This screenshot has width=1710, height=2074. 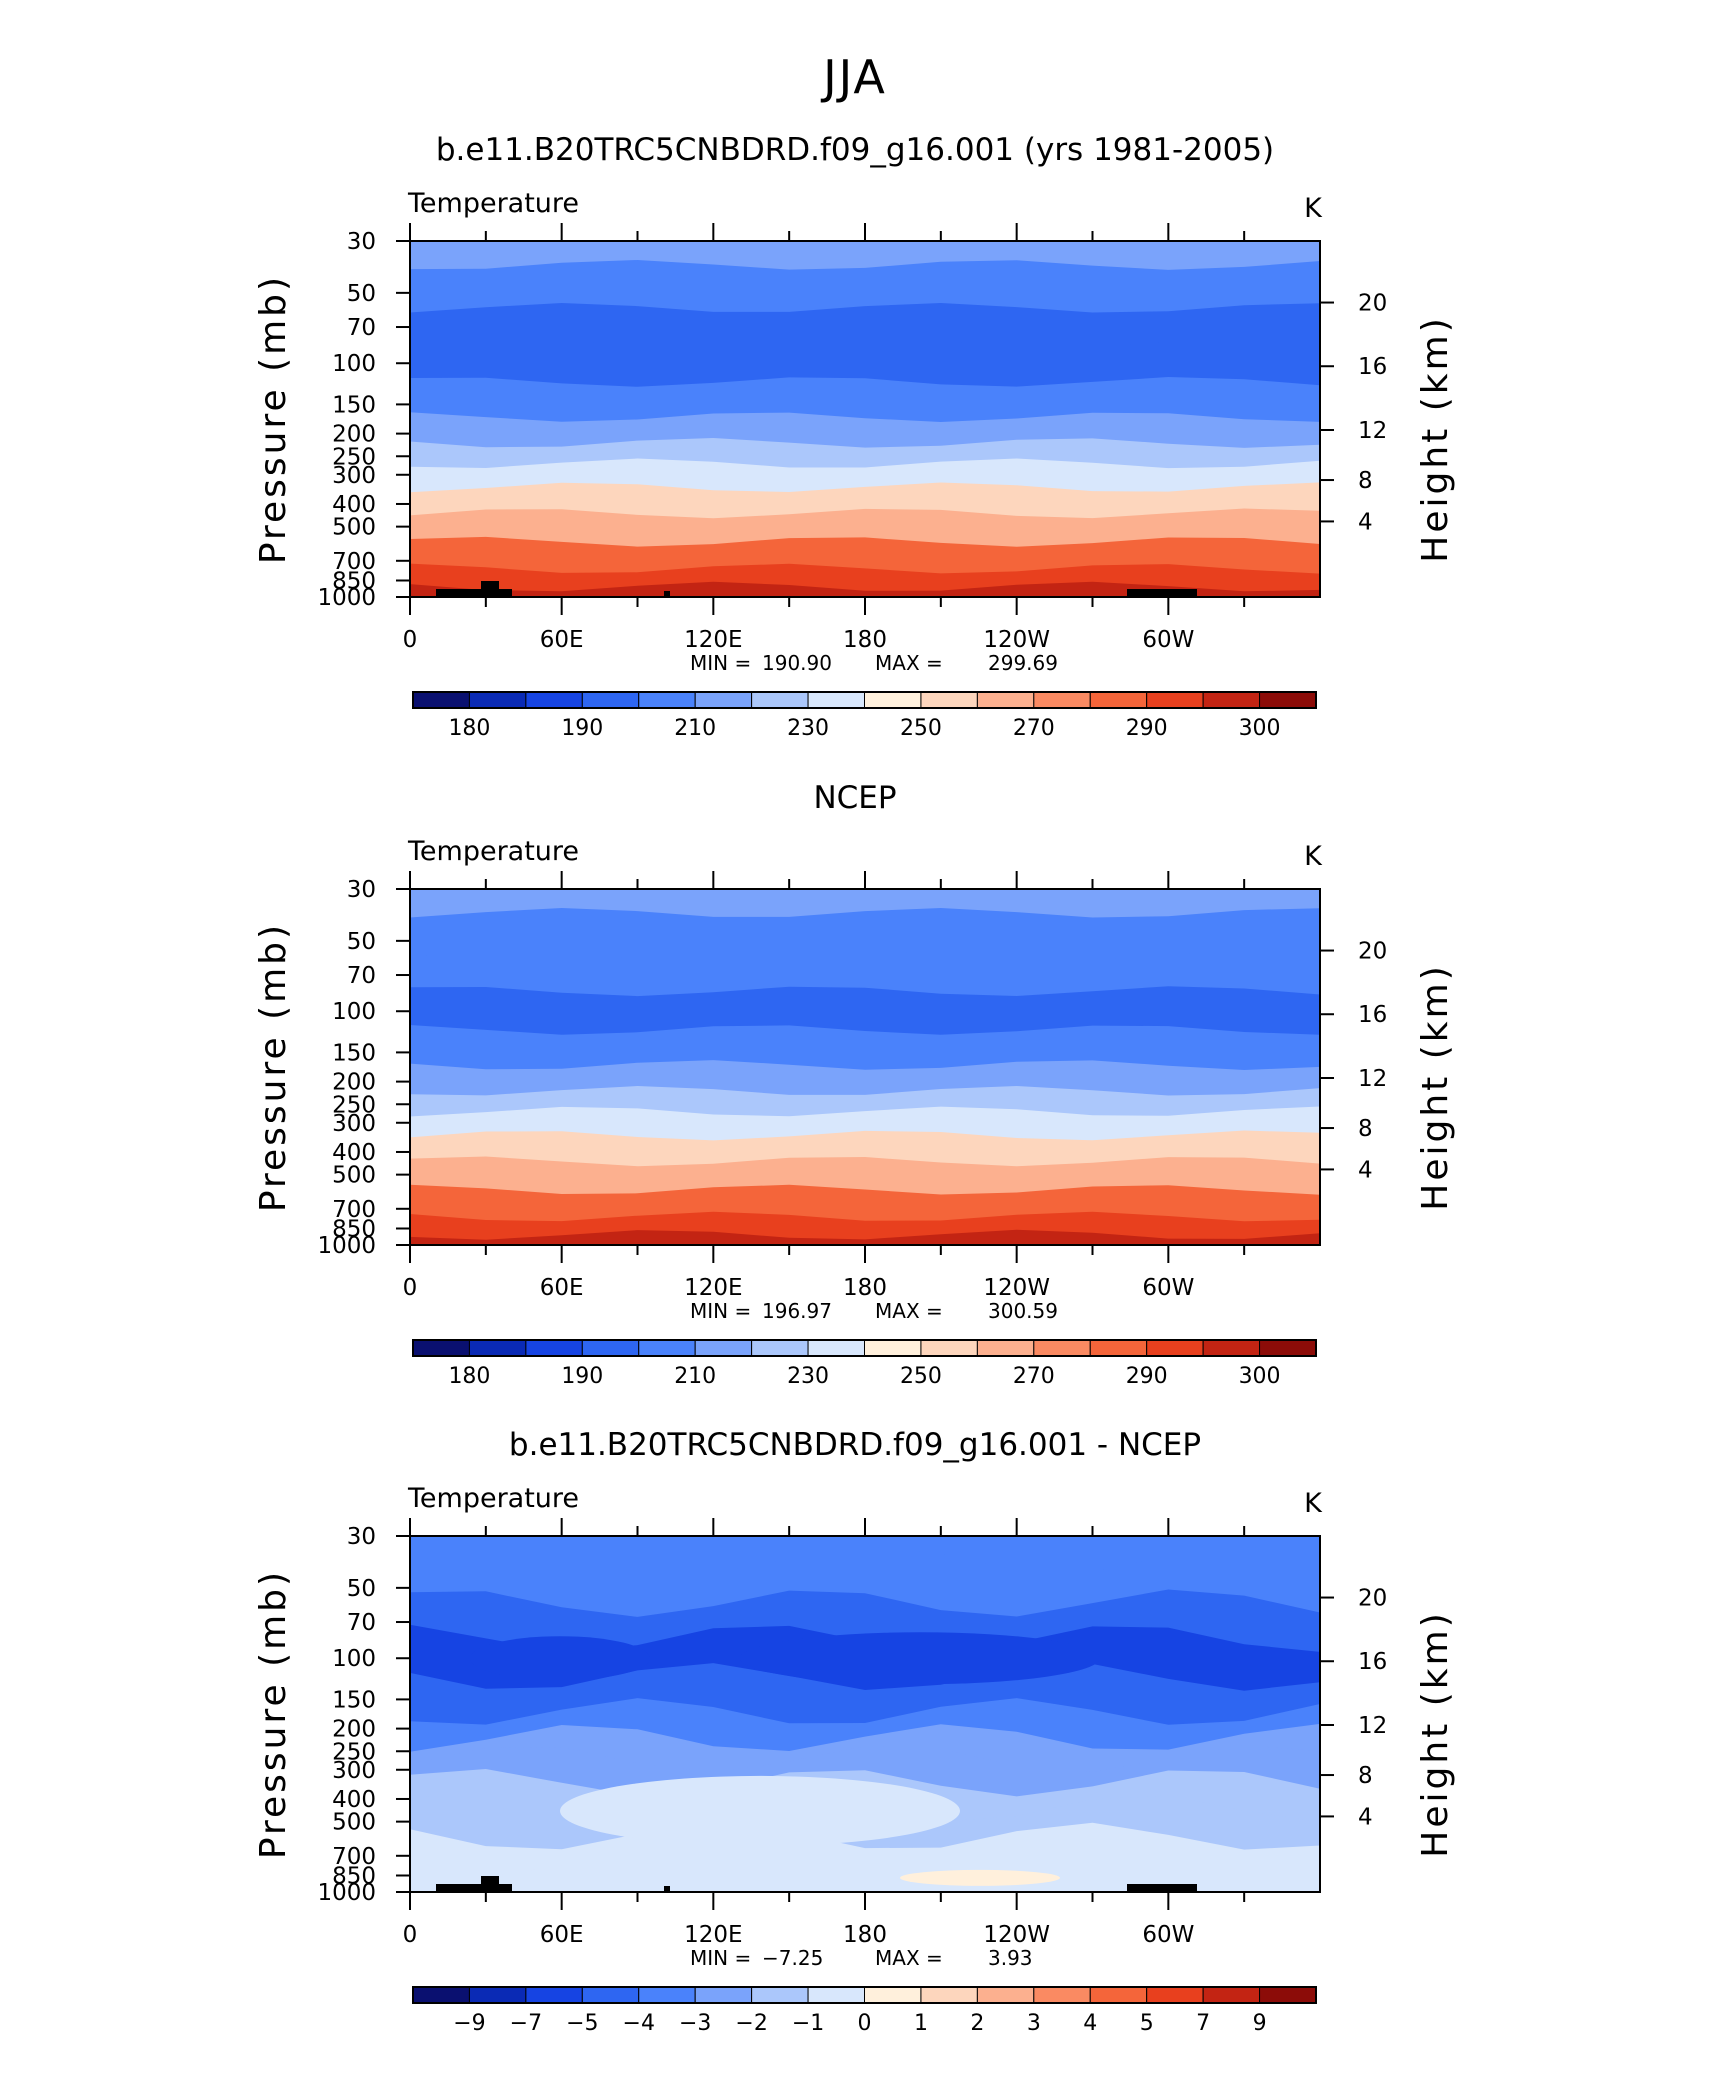 I want to click on colorbar-label: 190, so click(x=582, y=728).